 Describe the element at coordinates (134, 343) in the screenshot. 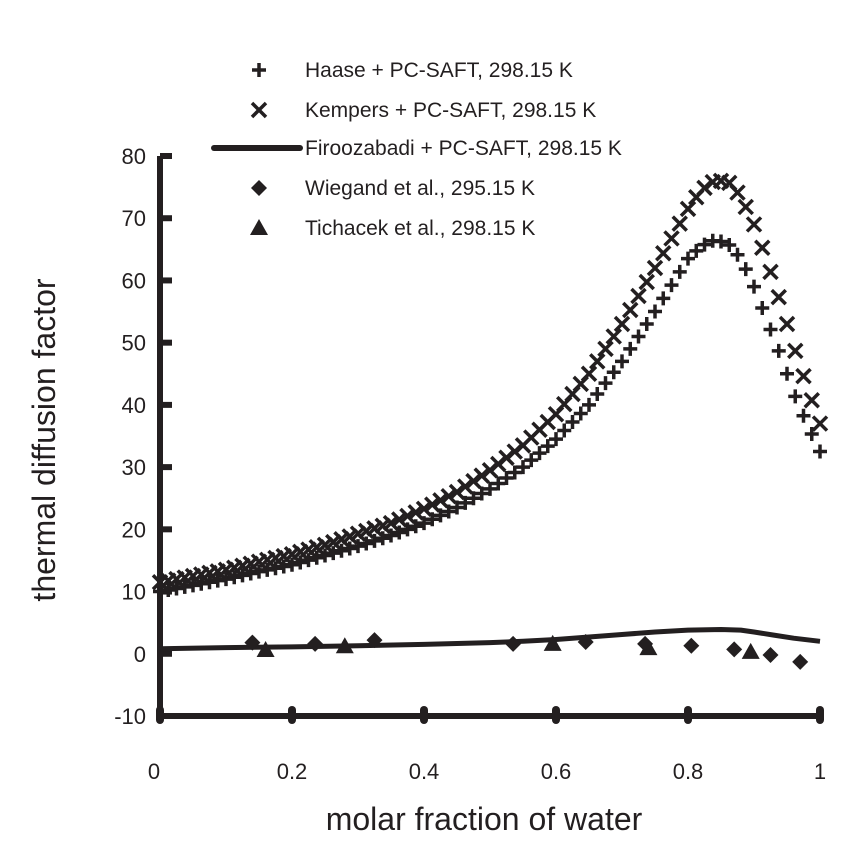

I see `y-tick-label: 50` at that location.